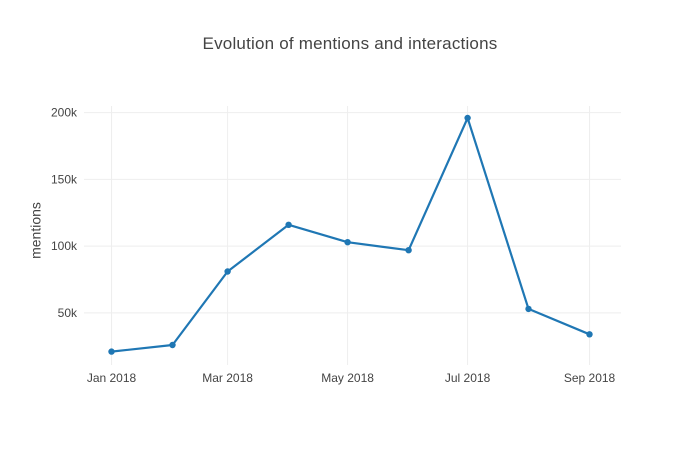 The image size is (700, 450). Describe the element at coordinates (350, 43) in the screenshot. I see `chart-title: Evolution of mentions and interactions` at that location.